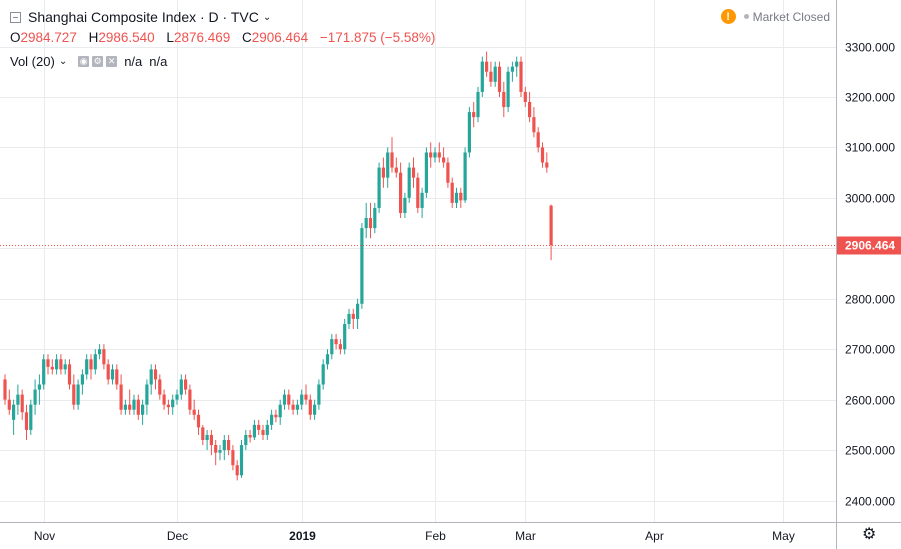 The height and width of the screenshot is (549, 901). Describe the element at coordinates (869, 245) in the screenshot. I see `last-price-badge` at that location.